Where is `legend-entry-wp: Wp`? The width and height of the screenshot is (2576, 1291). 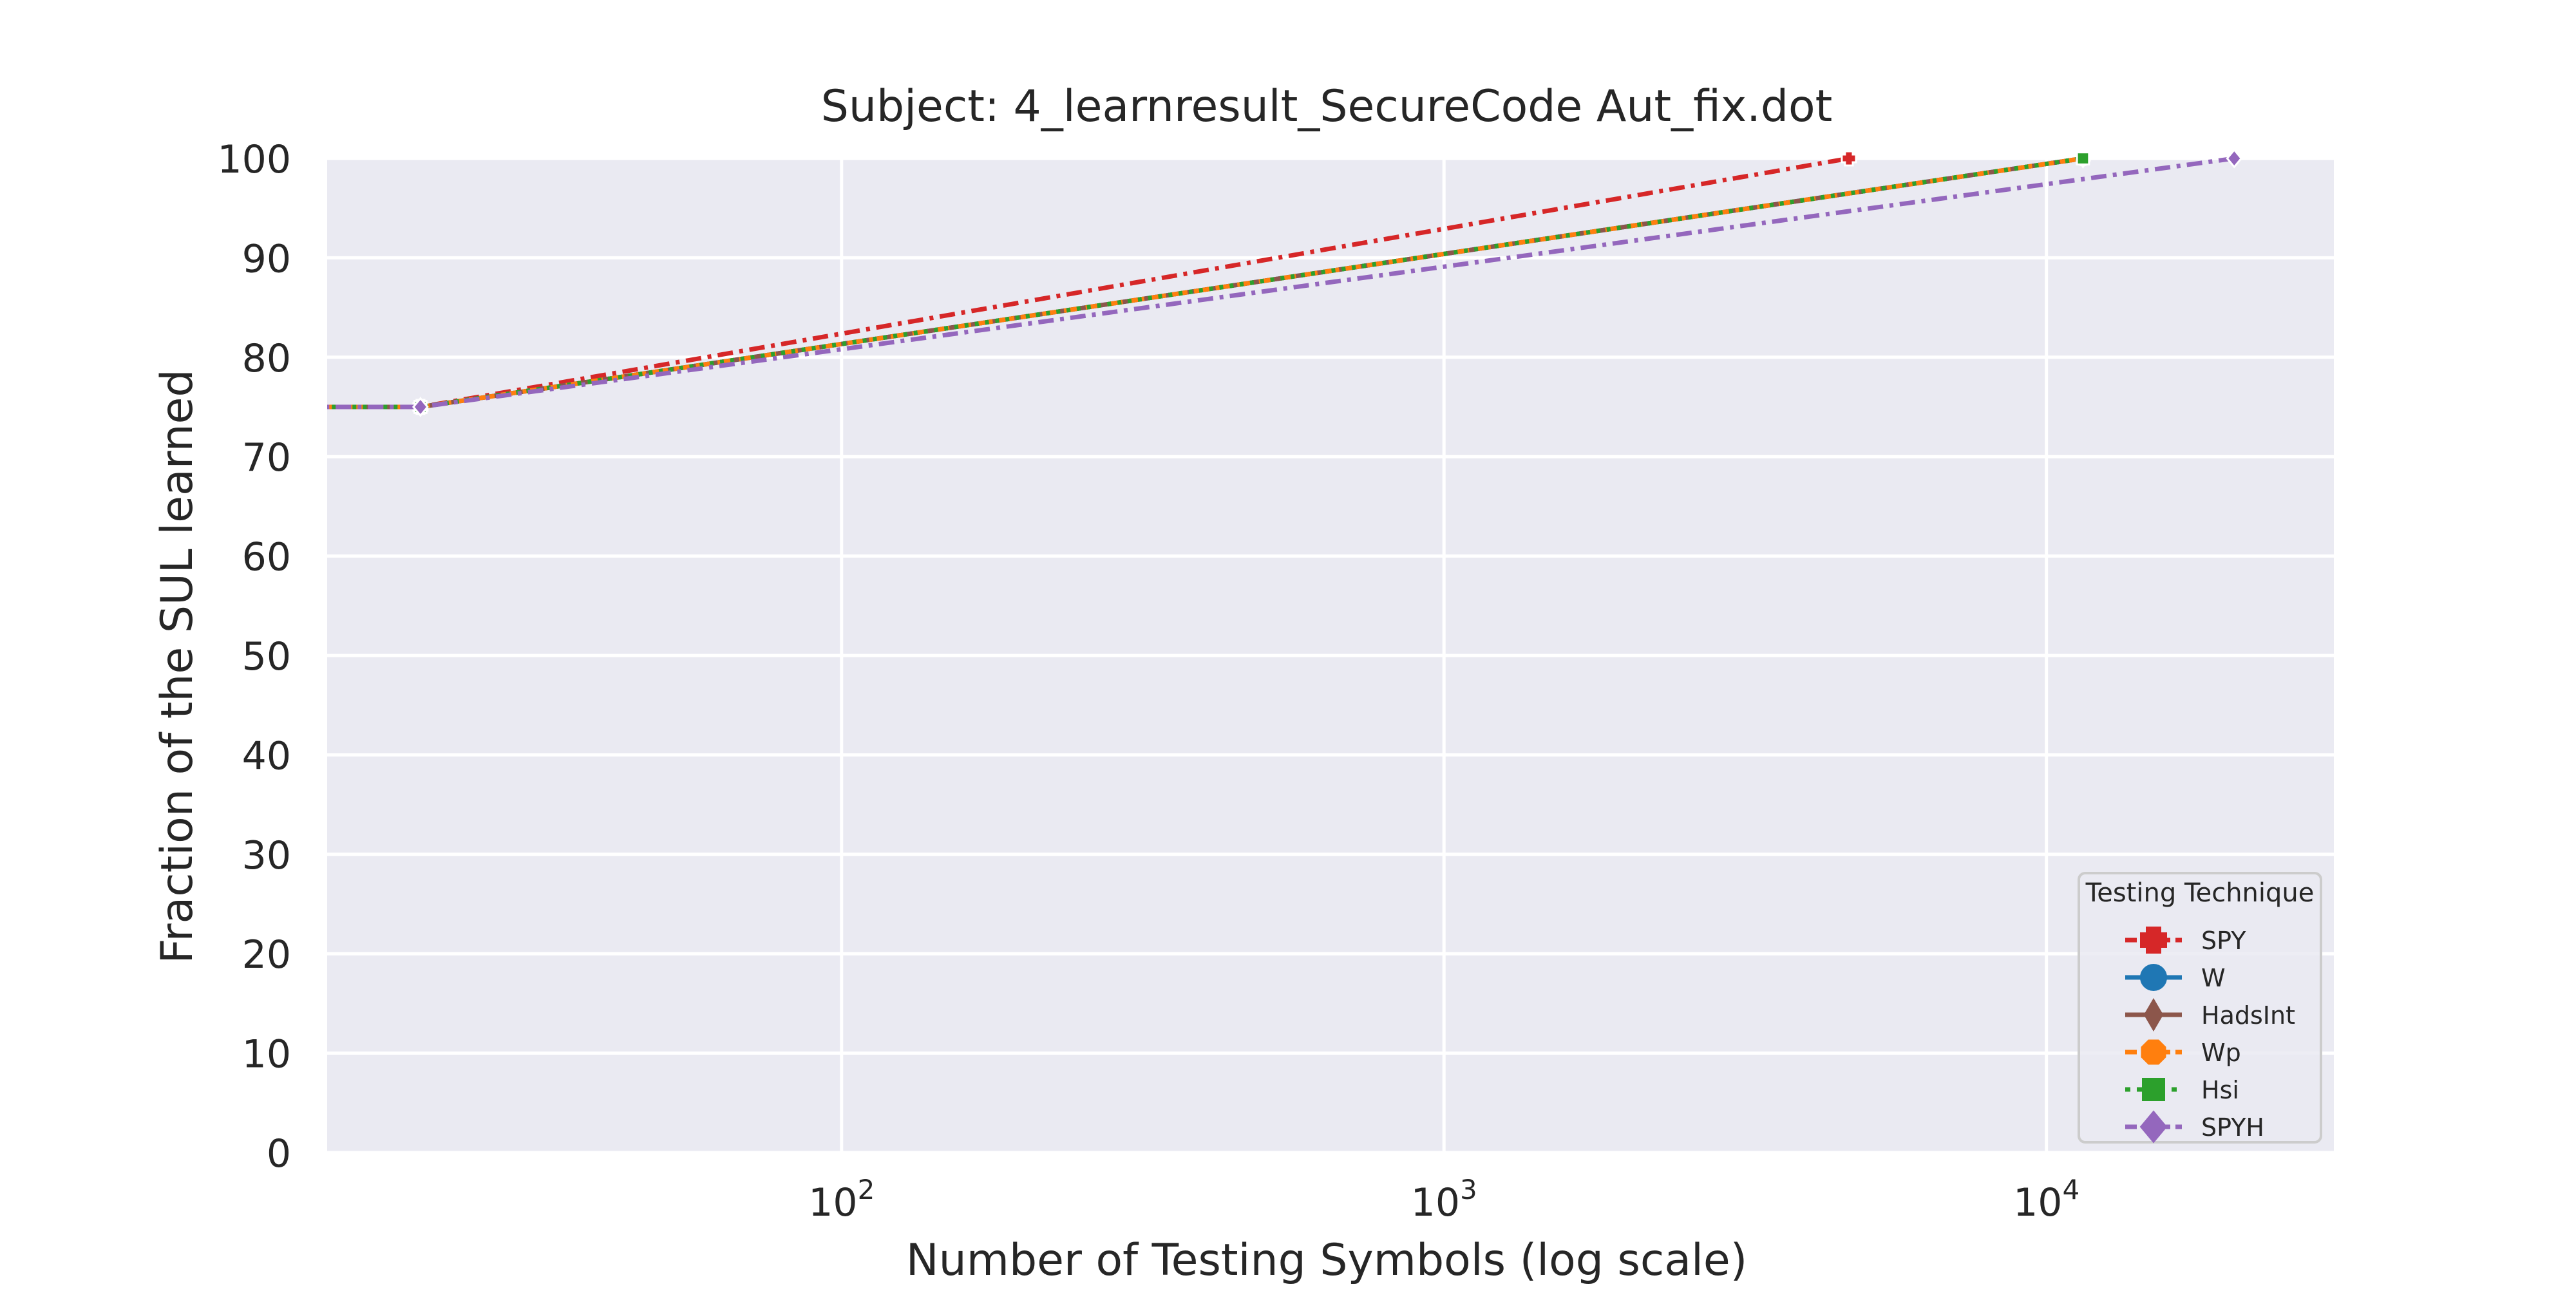 legend-entry-wp: Wp is located at coordinates (2183, 1053).